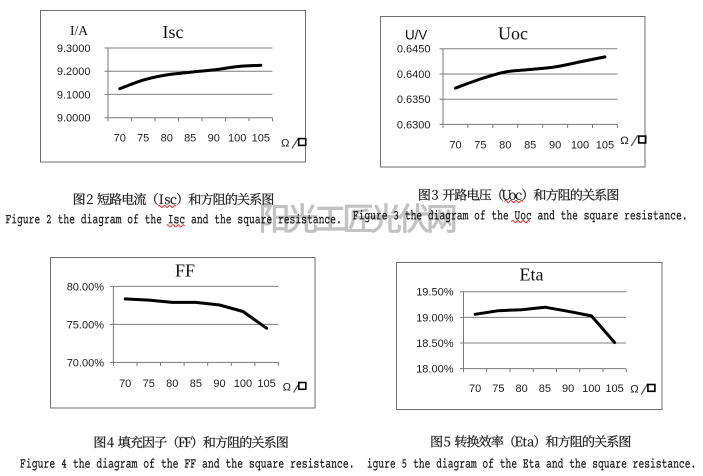 The height and width of the screenshot is (476, 703). I want to click on svg-text: Uoc, so click(513, 33).